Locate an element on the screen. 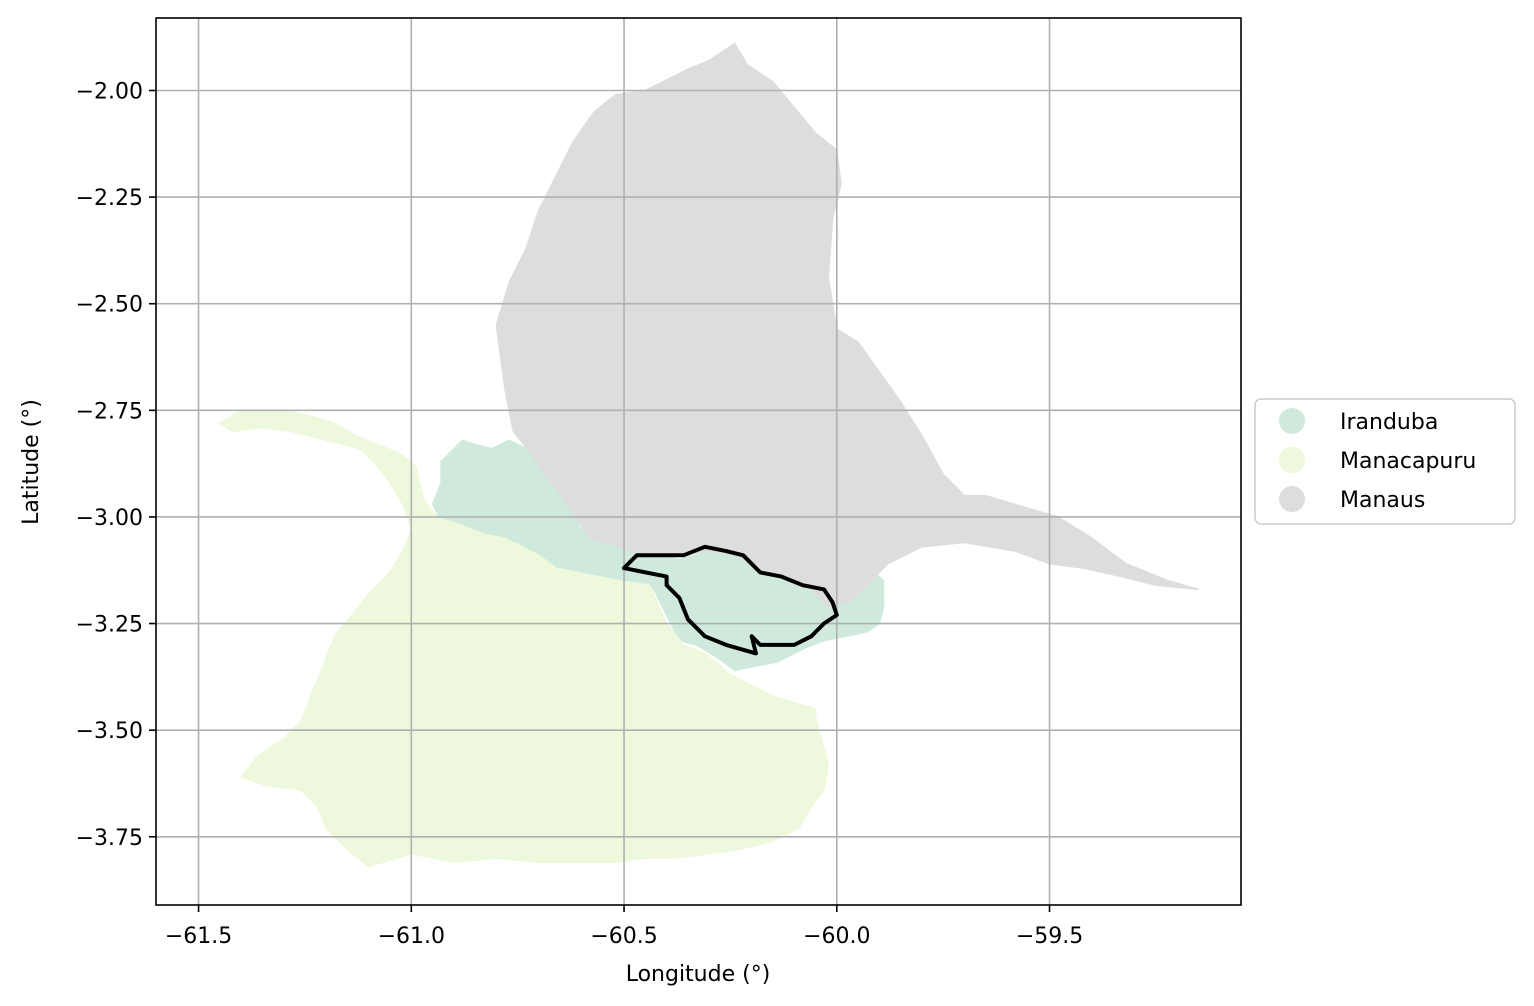 Image resolution: width=1534 pixels, height=1006 pixels. y-tick-label-3: −2.75 is located at coordinates (109, 411).